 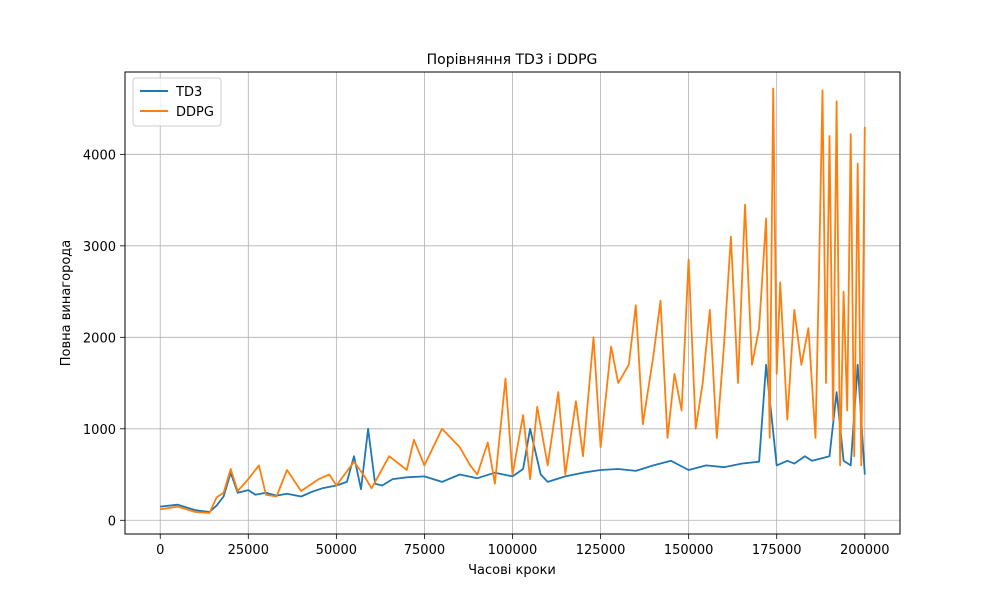 I want to click on y-axis: 0 1000 2000 3000 4000, so click(x=104, y=338).